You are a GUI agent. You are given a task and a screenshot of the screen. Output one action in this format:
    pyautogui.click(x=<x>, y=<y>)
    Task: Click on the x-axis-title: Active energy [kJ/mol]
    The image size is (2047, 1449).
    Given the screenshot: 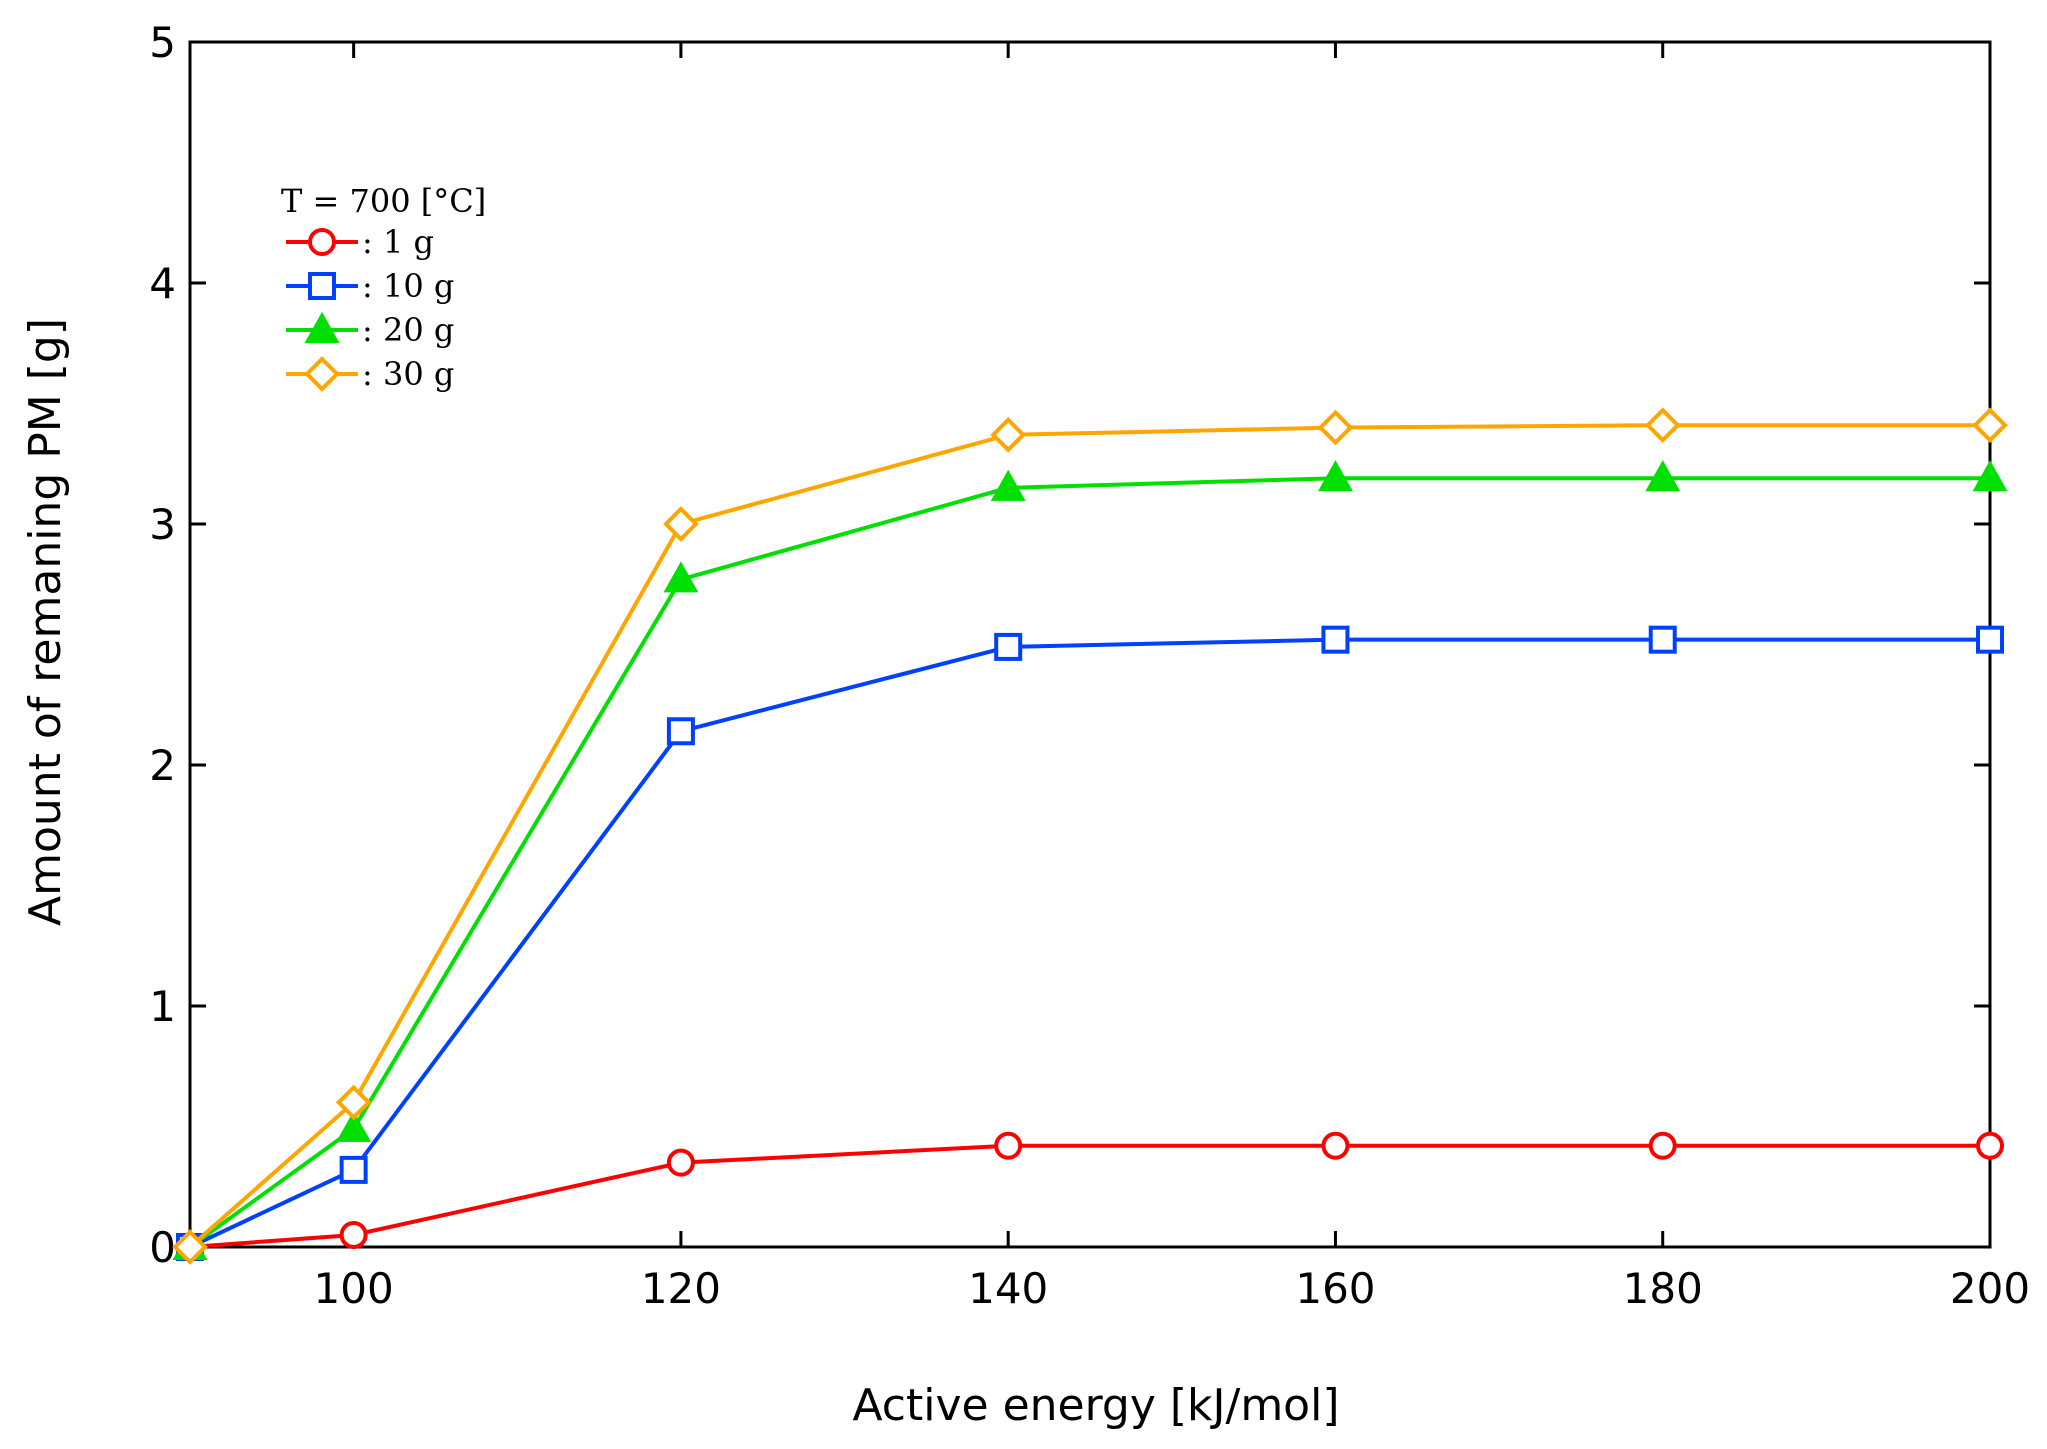 What is the action you would take?
    pyautogui.click(x=1095, y=1405)
    